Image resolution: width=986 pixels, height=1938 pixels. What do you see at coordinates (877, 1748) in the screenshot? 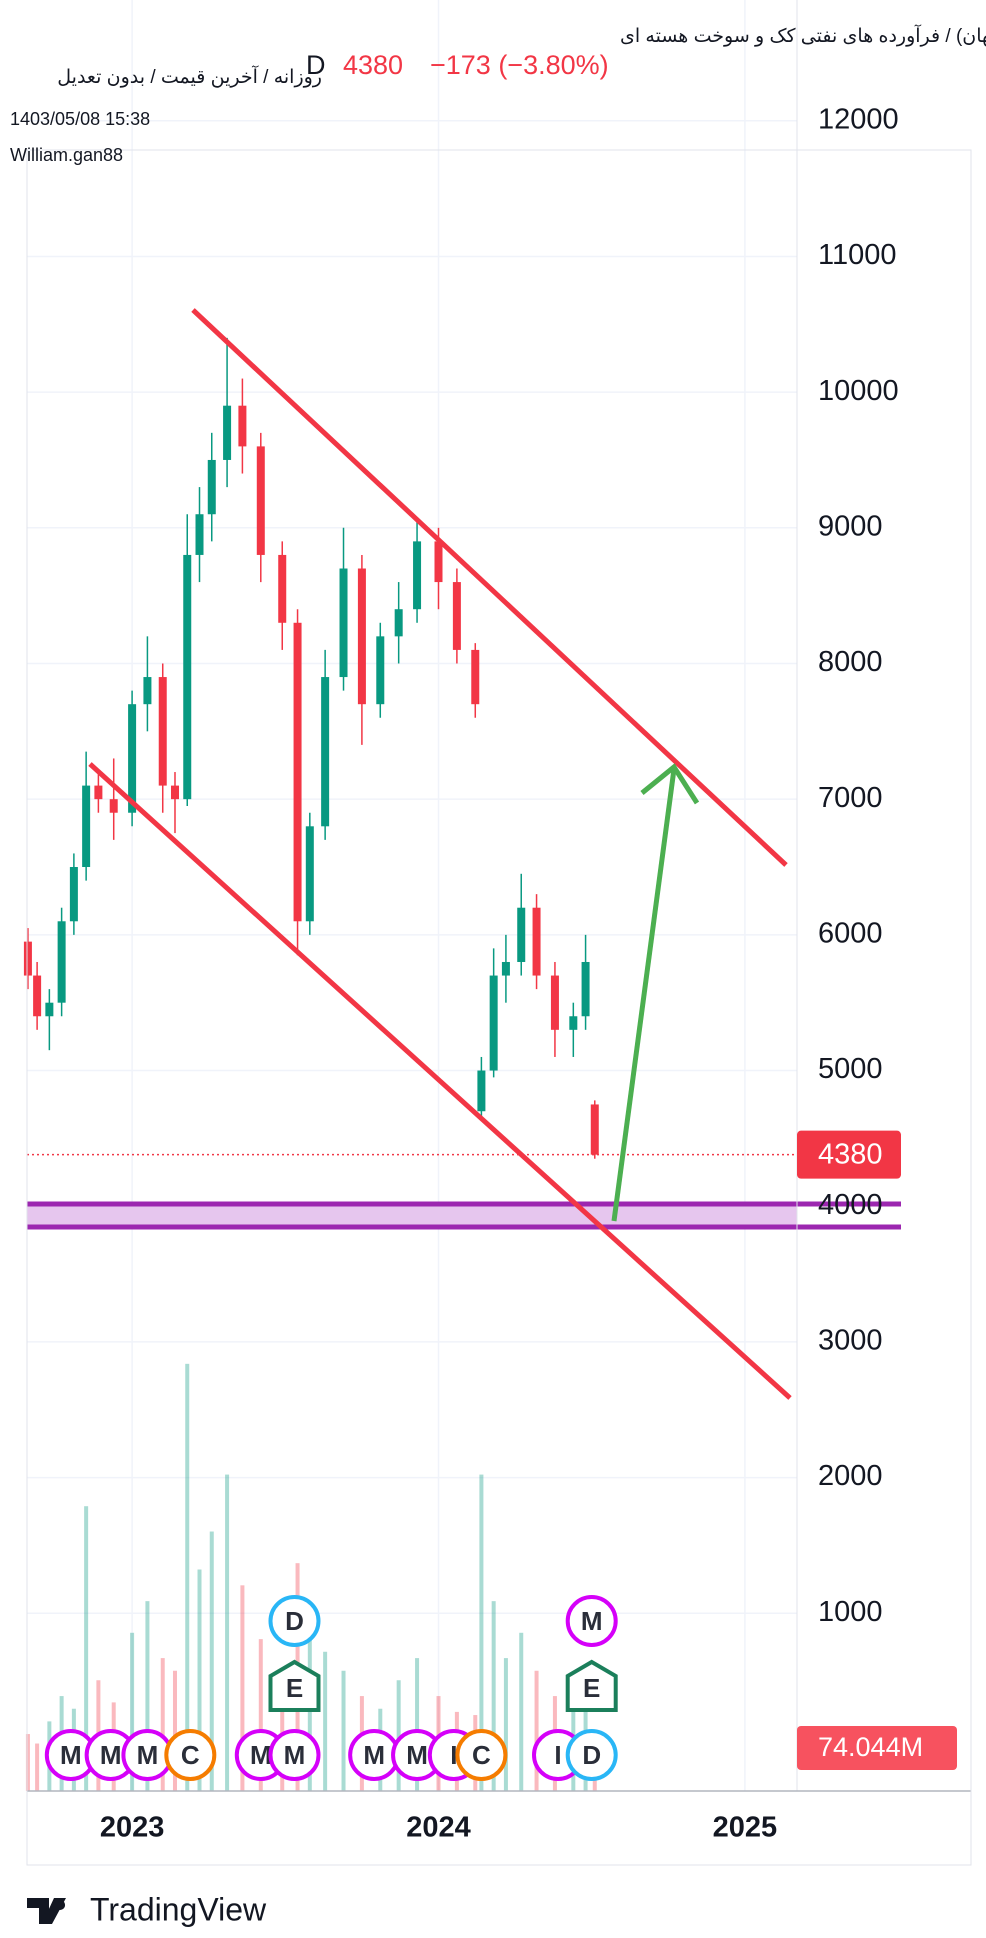
I see `volume-label-box` at bounding box center [877, 1748].